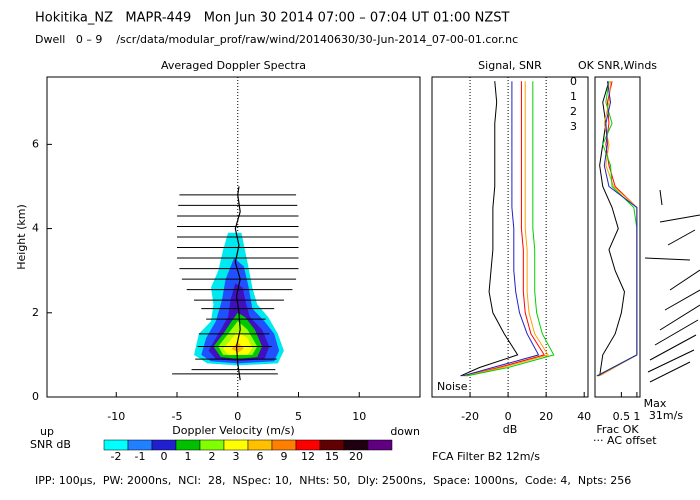 Image resolution: width=700 pixels, height=500 pixels. I want to click on legend-entry: 2, so click(573, 111).